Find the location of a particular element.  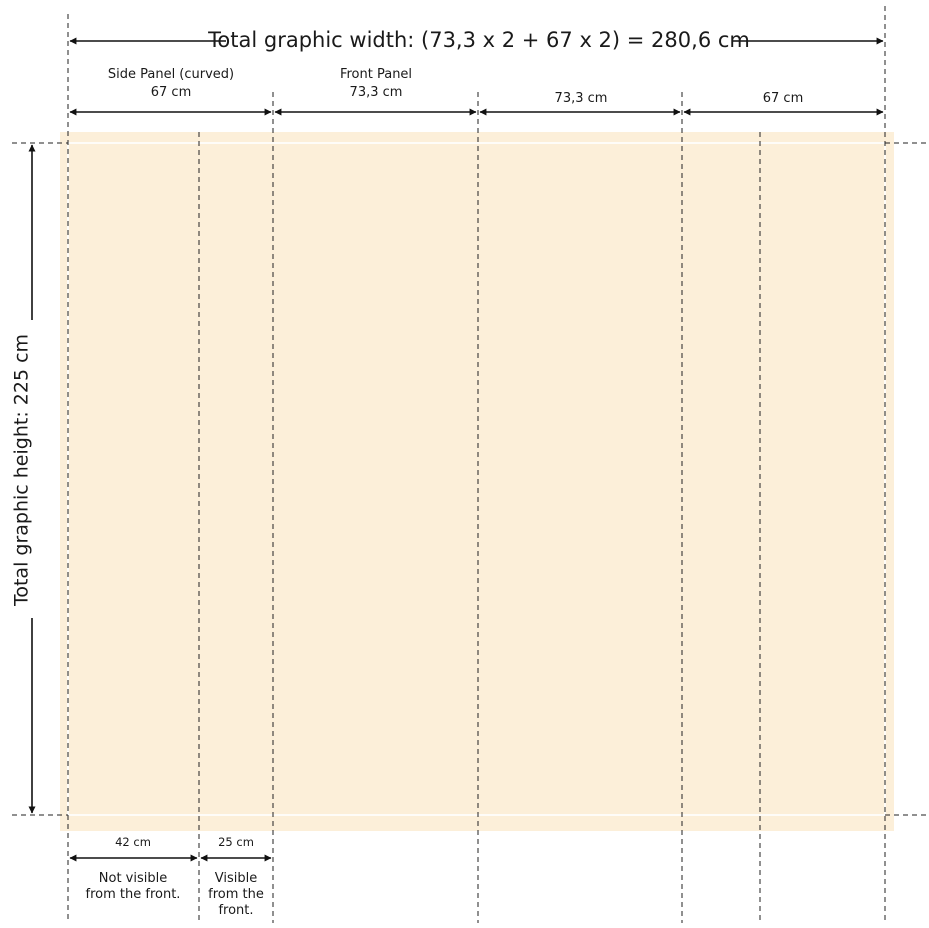

total-height-dimension: Total graphic height: 225 cm is located at coordinates (29, 479).